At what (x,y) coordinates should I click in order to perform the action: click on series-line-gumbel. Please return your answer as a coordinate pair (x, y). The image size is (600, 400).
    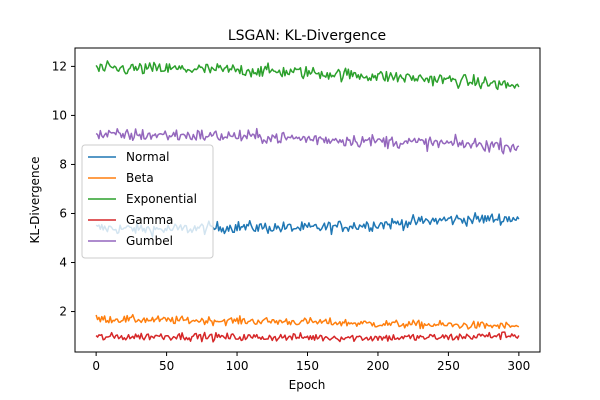
    Looking at the image, I should click on (307, 141).